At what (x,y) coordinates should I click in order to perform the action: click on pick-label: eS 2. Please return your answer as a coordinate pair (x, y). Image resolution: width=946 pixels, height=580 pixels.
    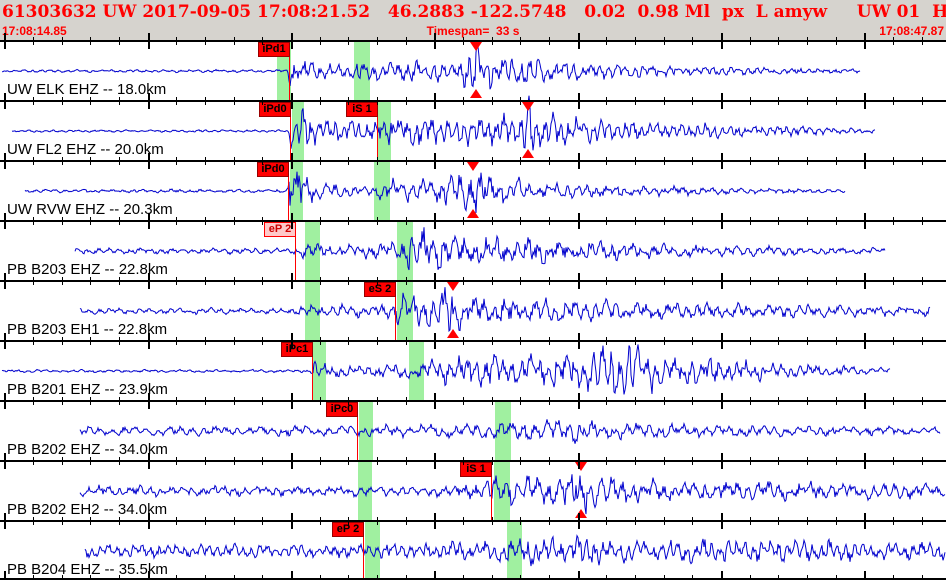
    Looking at the image, I should click on (380, 289).